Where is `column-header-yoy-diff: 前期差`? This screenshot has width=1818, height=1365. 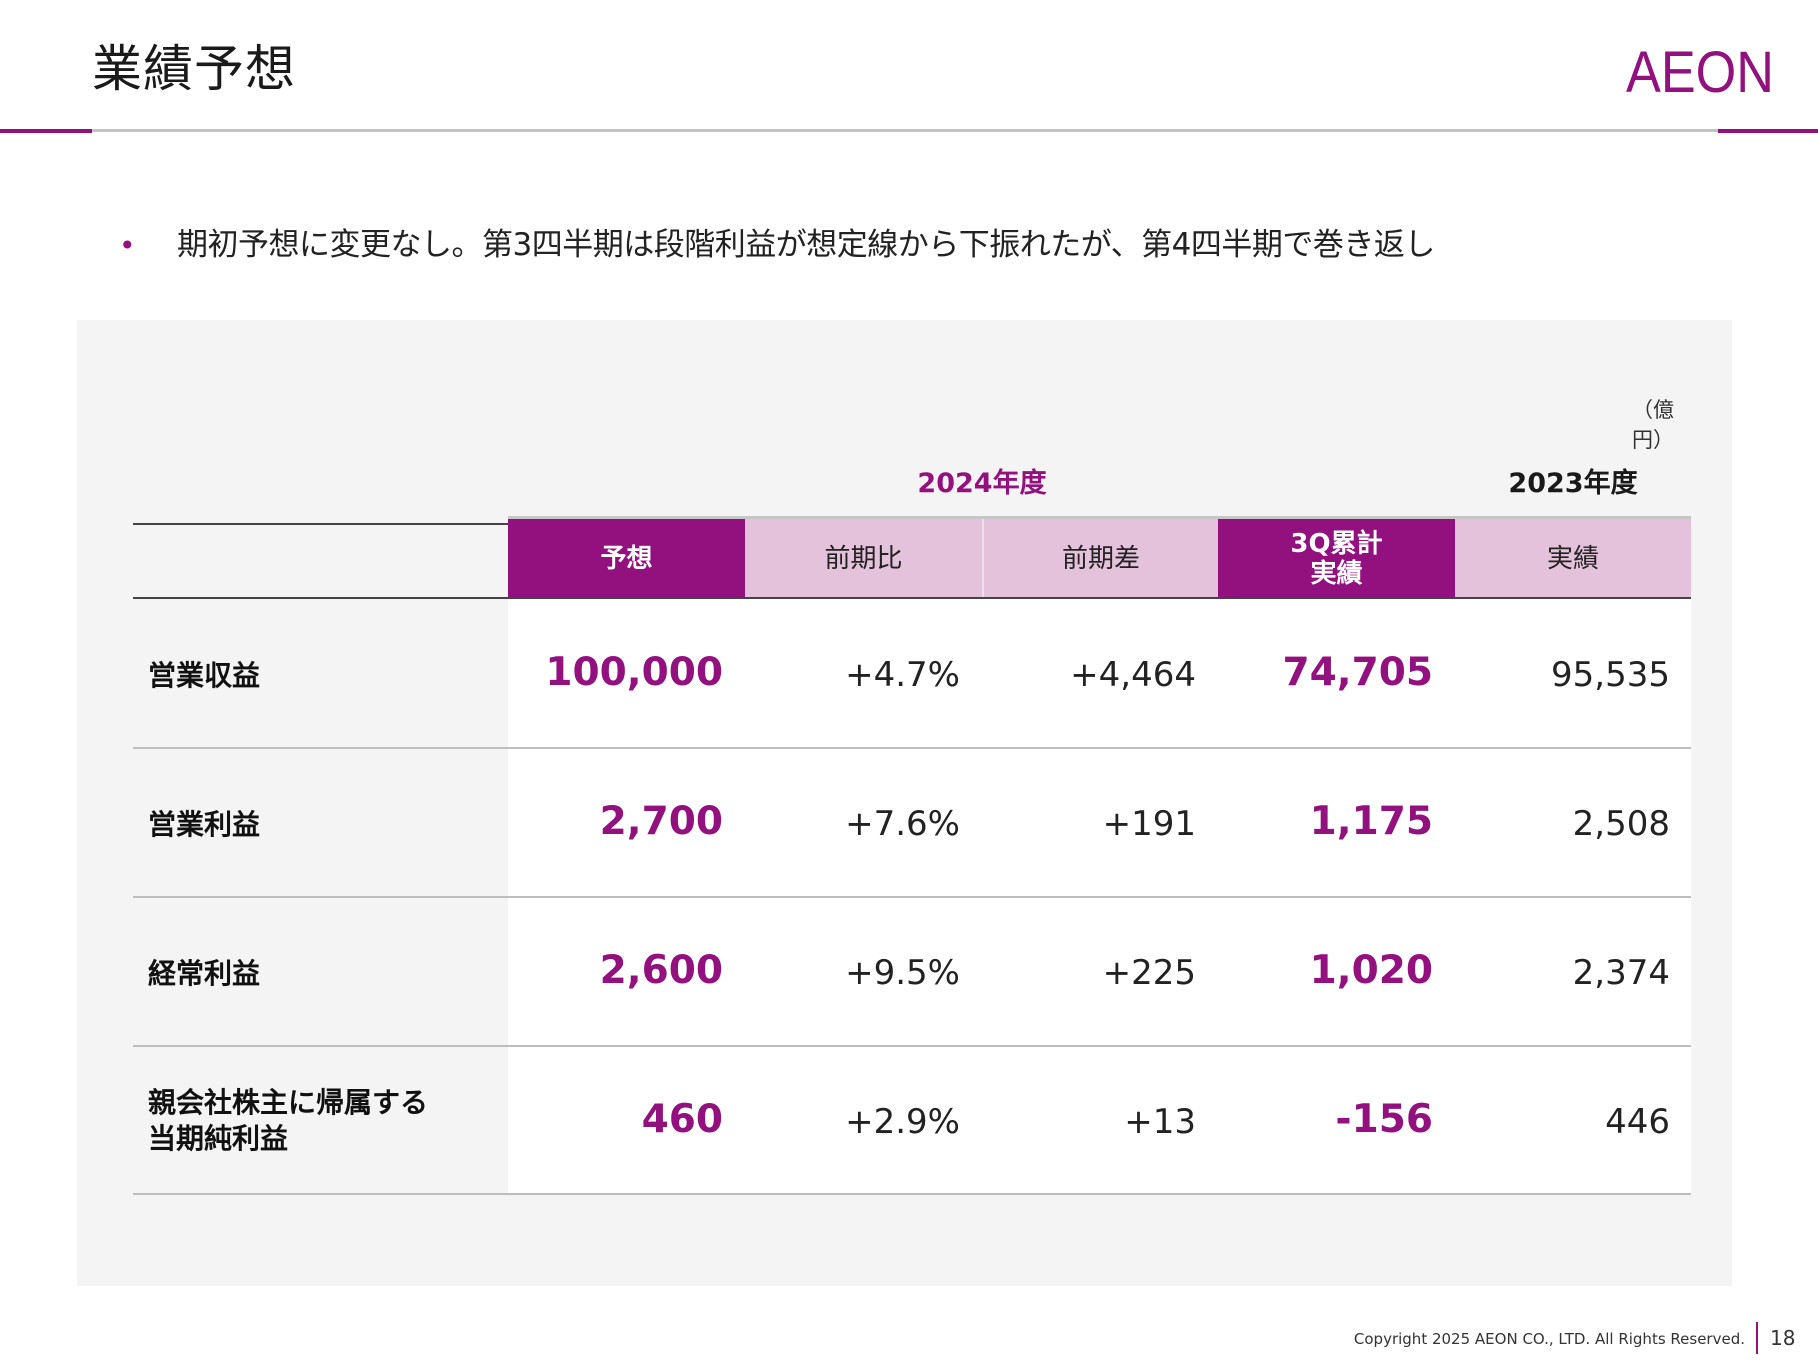
column-header-yoy-diff: 前期差 is located at coordinates (1100, 558).